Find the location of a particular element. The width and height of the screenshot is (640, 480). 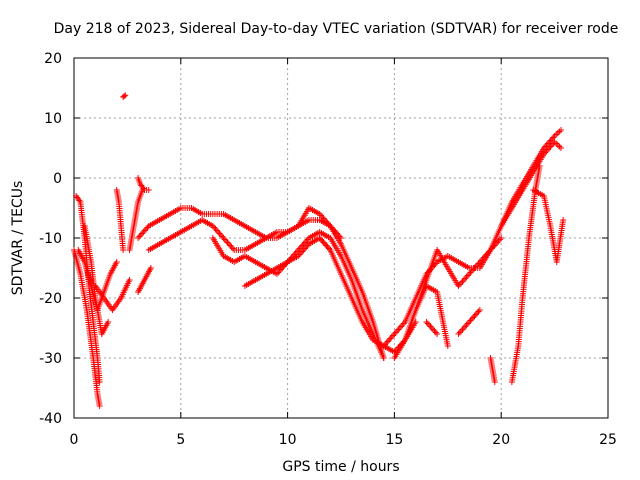

y-axis-label: SDTVAR / TECUs is located at coordinates (18, 238).